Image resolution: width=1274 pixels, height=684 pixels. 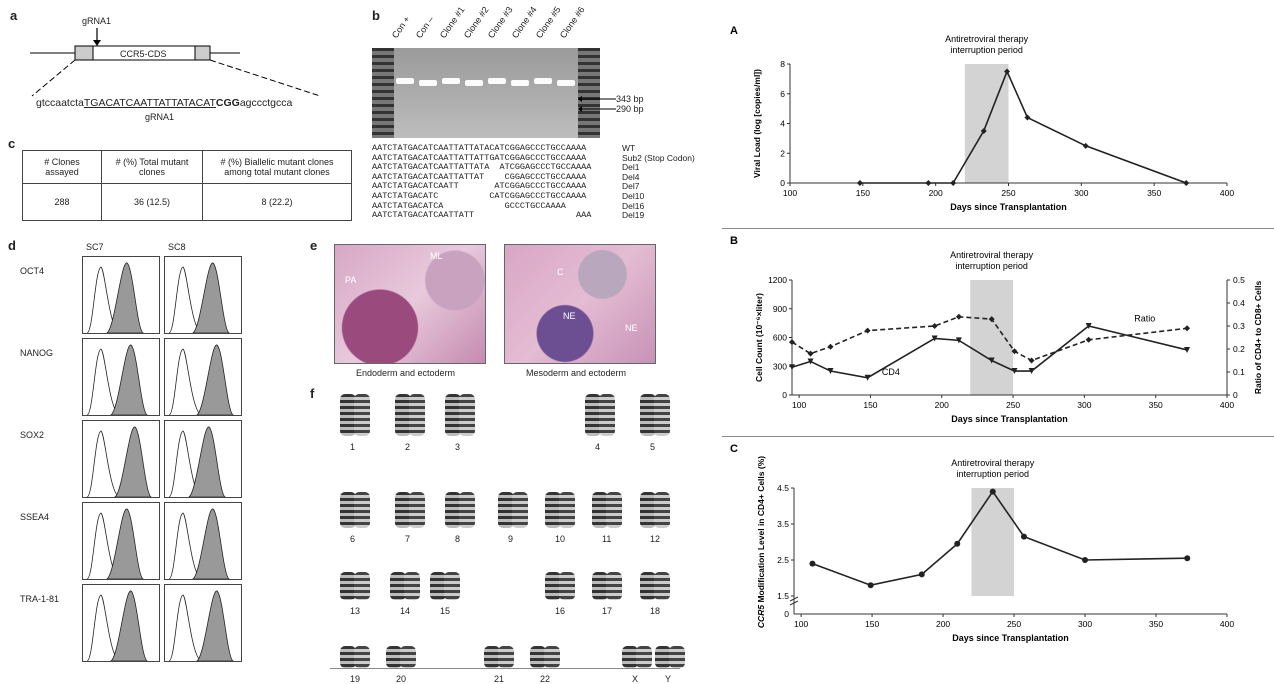 What do you see at coordinates (987, 39) in the screenshot?
I see `interruption-label-line: Antiretroviral therapy` at bounding box center [987, 39].